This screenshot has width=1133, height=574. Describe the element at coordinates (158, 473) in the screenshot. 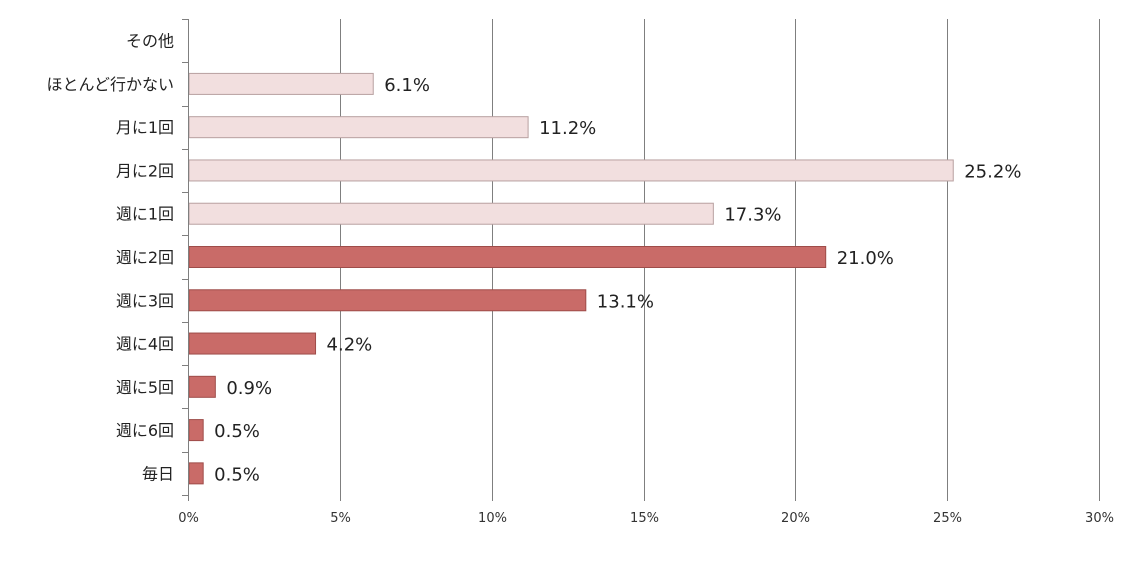

I see `category-label: 毎日` at that location.